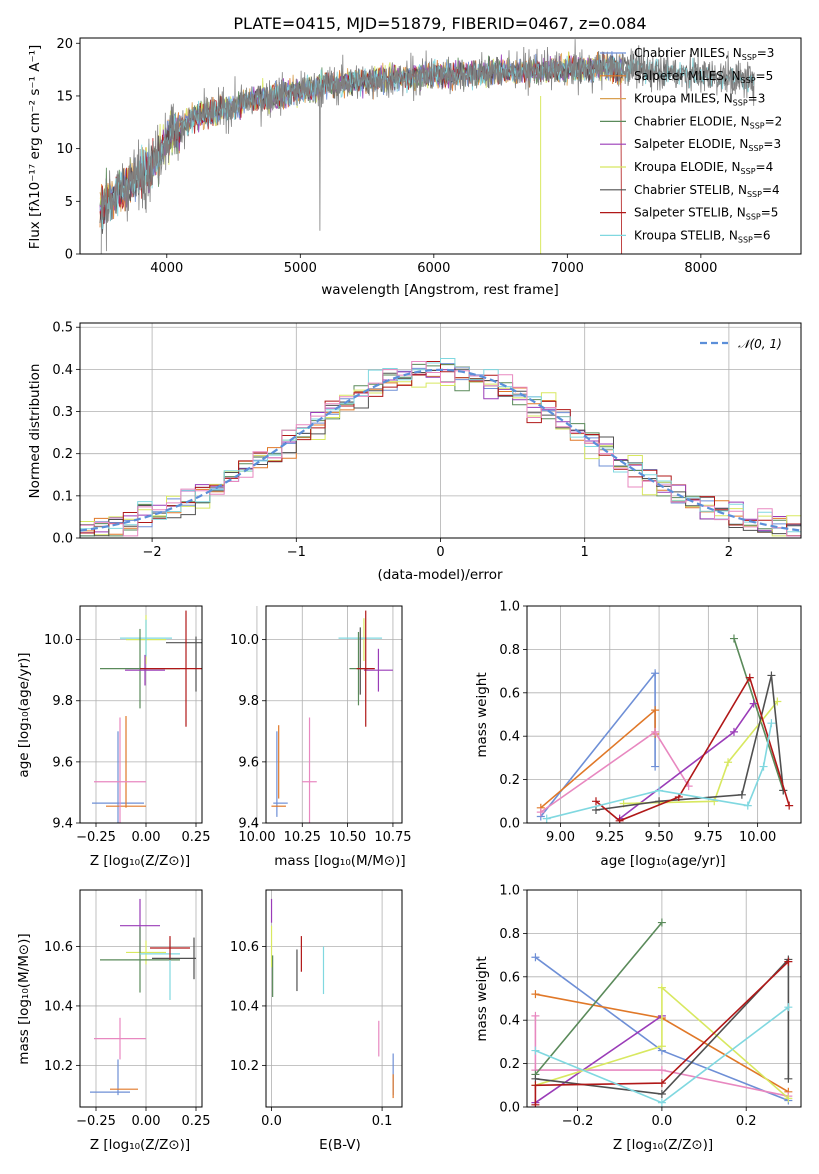 The width and height of the screenshot is (819, 1174). What do you see at coordinates (321, 725) in the screenshot?
I see `age-vs-mass-panel: 10.00 10.25 10.50 10.75 9.4 9.6 9.8 10.0` at bounding box center [321, 725].